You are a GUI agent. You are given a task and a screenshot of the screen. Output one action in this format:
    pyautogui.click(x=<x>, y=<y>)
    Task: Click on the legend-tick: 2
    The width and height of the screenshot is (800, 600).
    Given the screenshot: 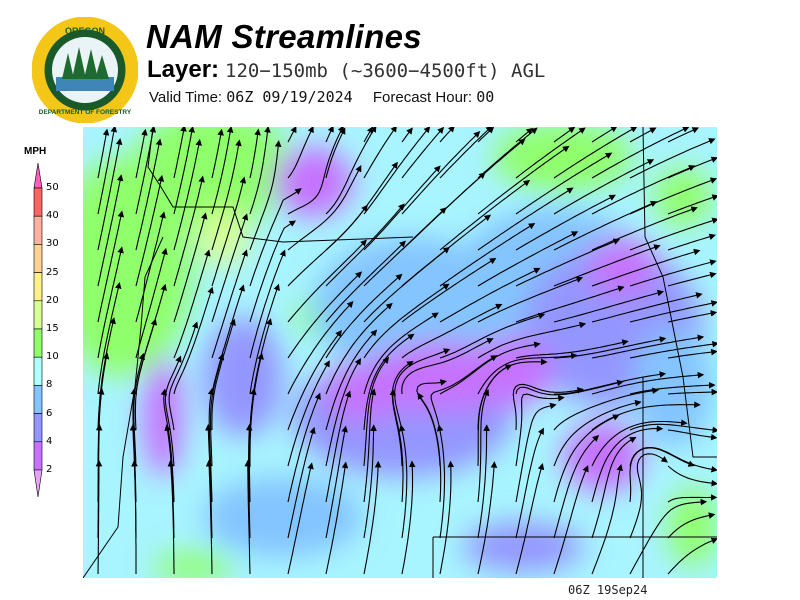 What is the action you would take?
    pyautogui.click(x=49, y=469)
    